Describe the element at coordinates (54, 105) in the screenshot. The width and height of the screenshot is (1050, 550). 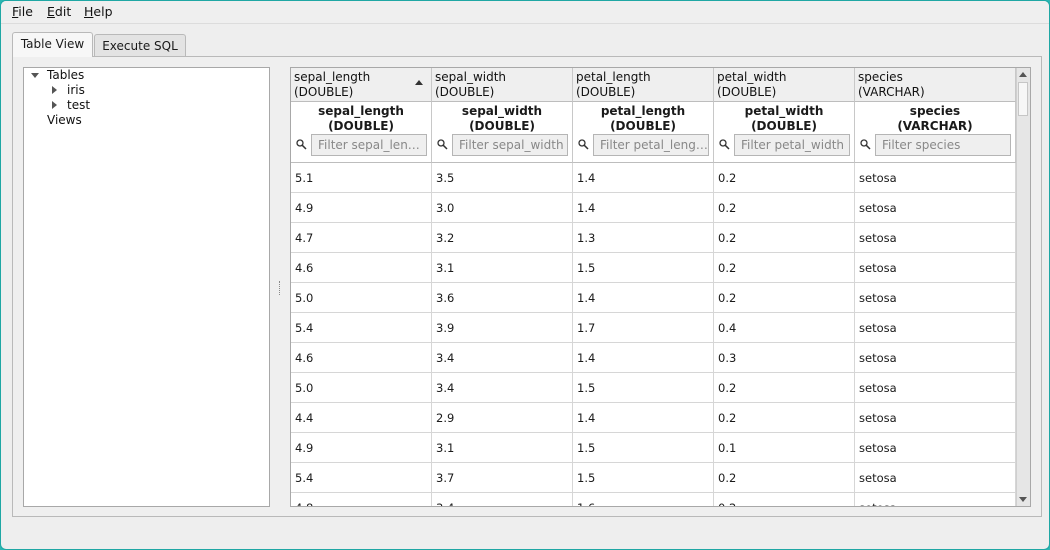
I see `expand-test-icon` at that location.